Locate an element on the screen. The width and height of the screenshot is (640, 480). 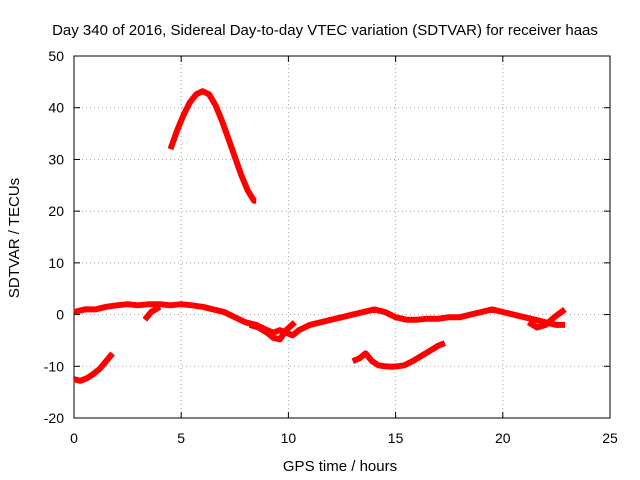
x-tick-label: 20 is located at coordinates (503, 438).